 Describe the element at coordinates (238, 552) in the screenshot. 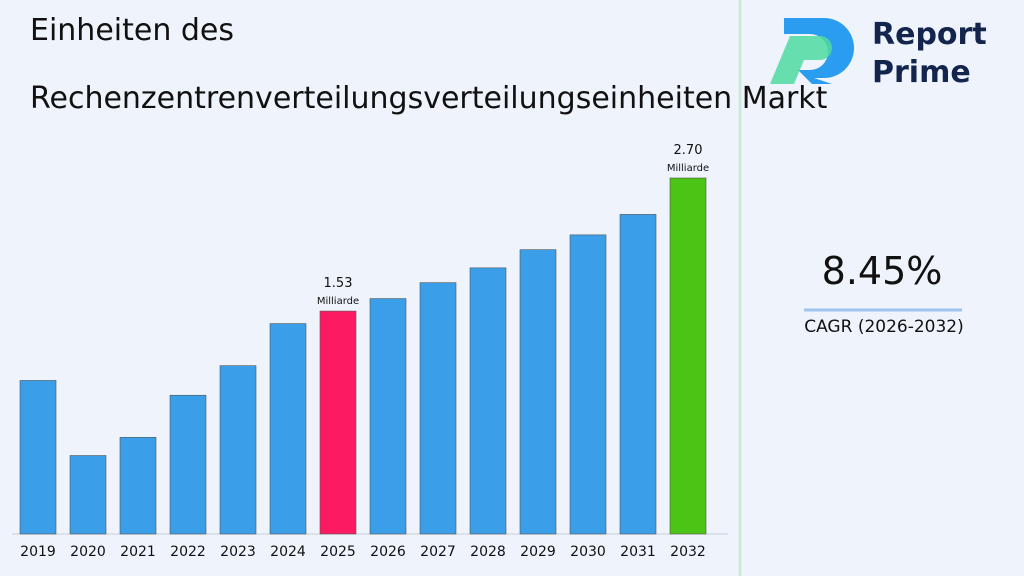

I see `x-tick-label: 2023` at that location.